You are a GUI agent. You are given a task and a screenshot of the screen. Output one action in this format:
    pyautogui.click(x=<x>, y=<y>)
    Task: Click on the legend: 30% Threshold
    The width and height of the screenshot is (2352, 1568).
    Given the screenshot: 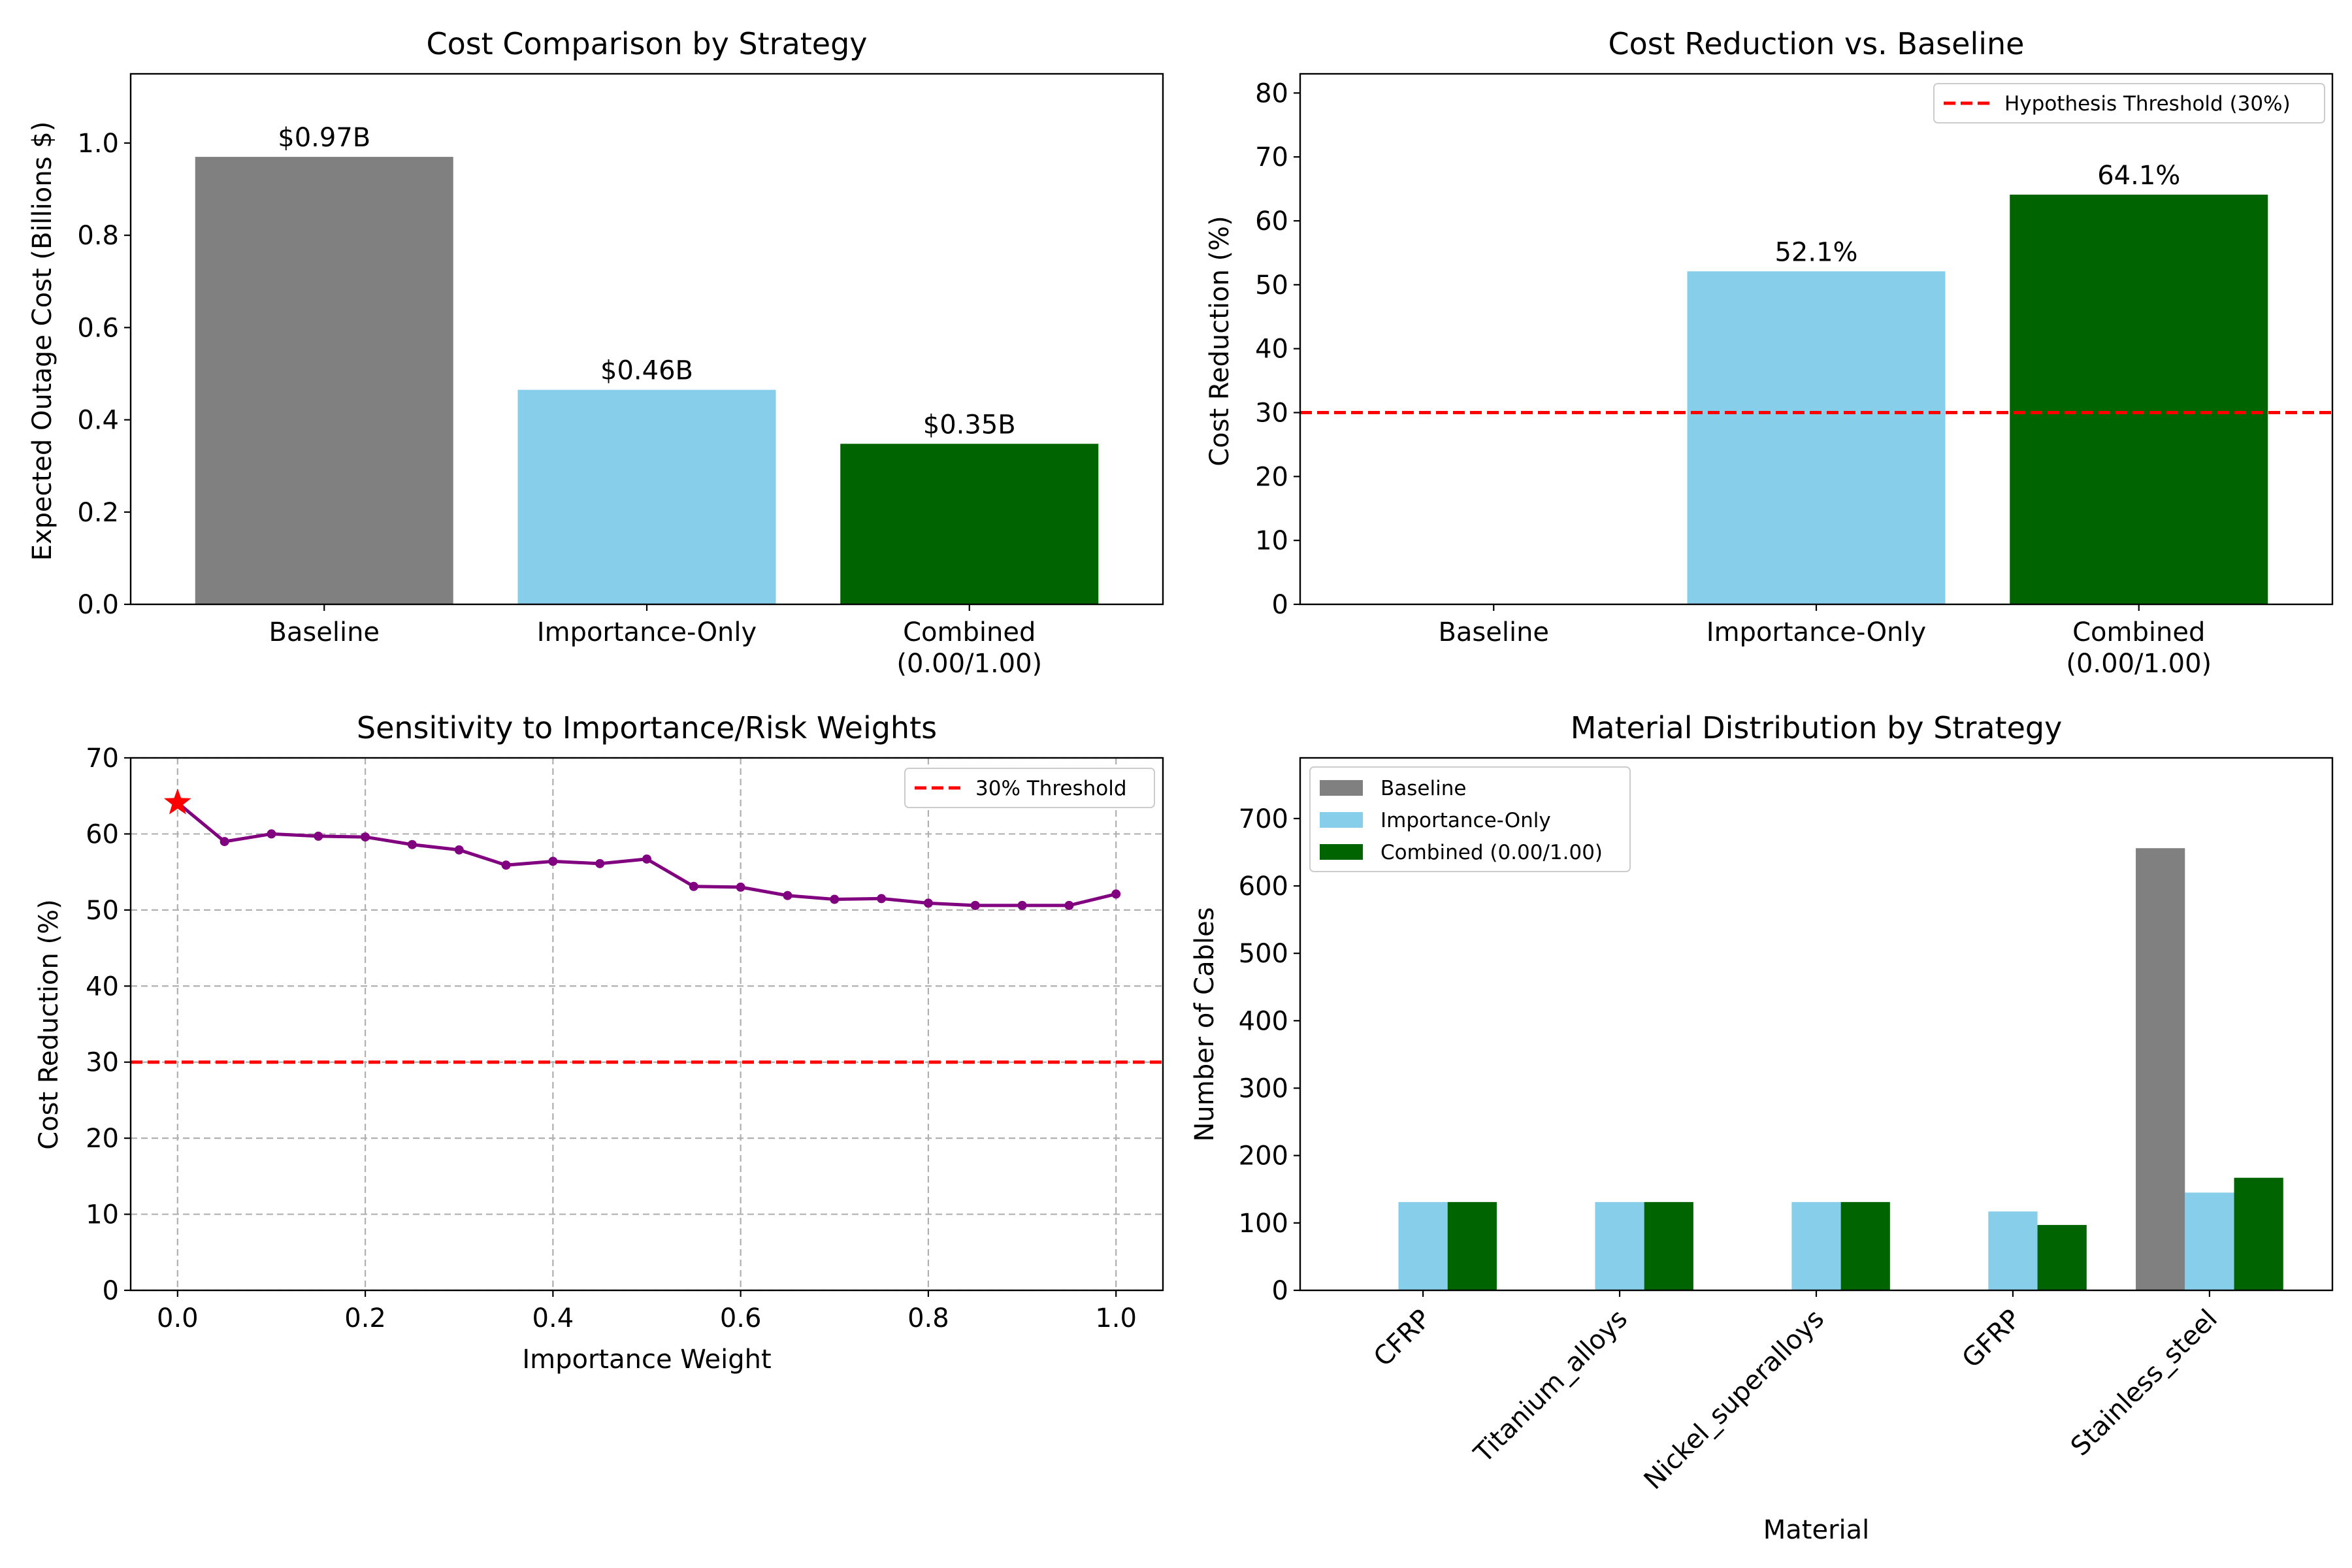 What is the action you would take?
    pyautogui.click(x=1029, y=788)
    